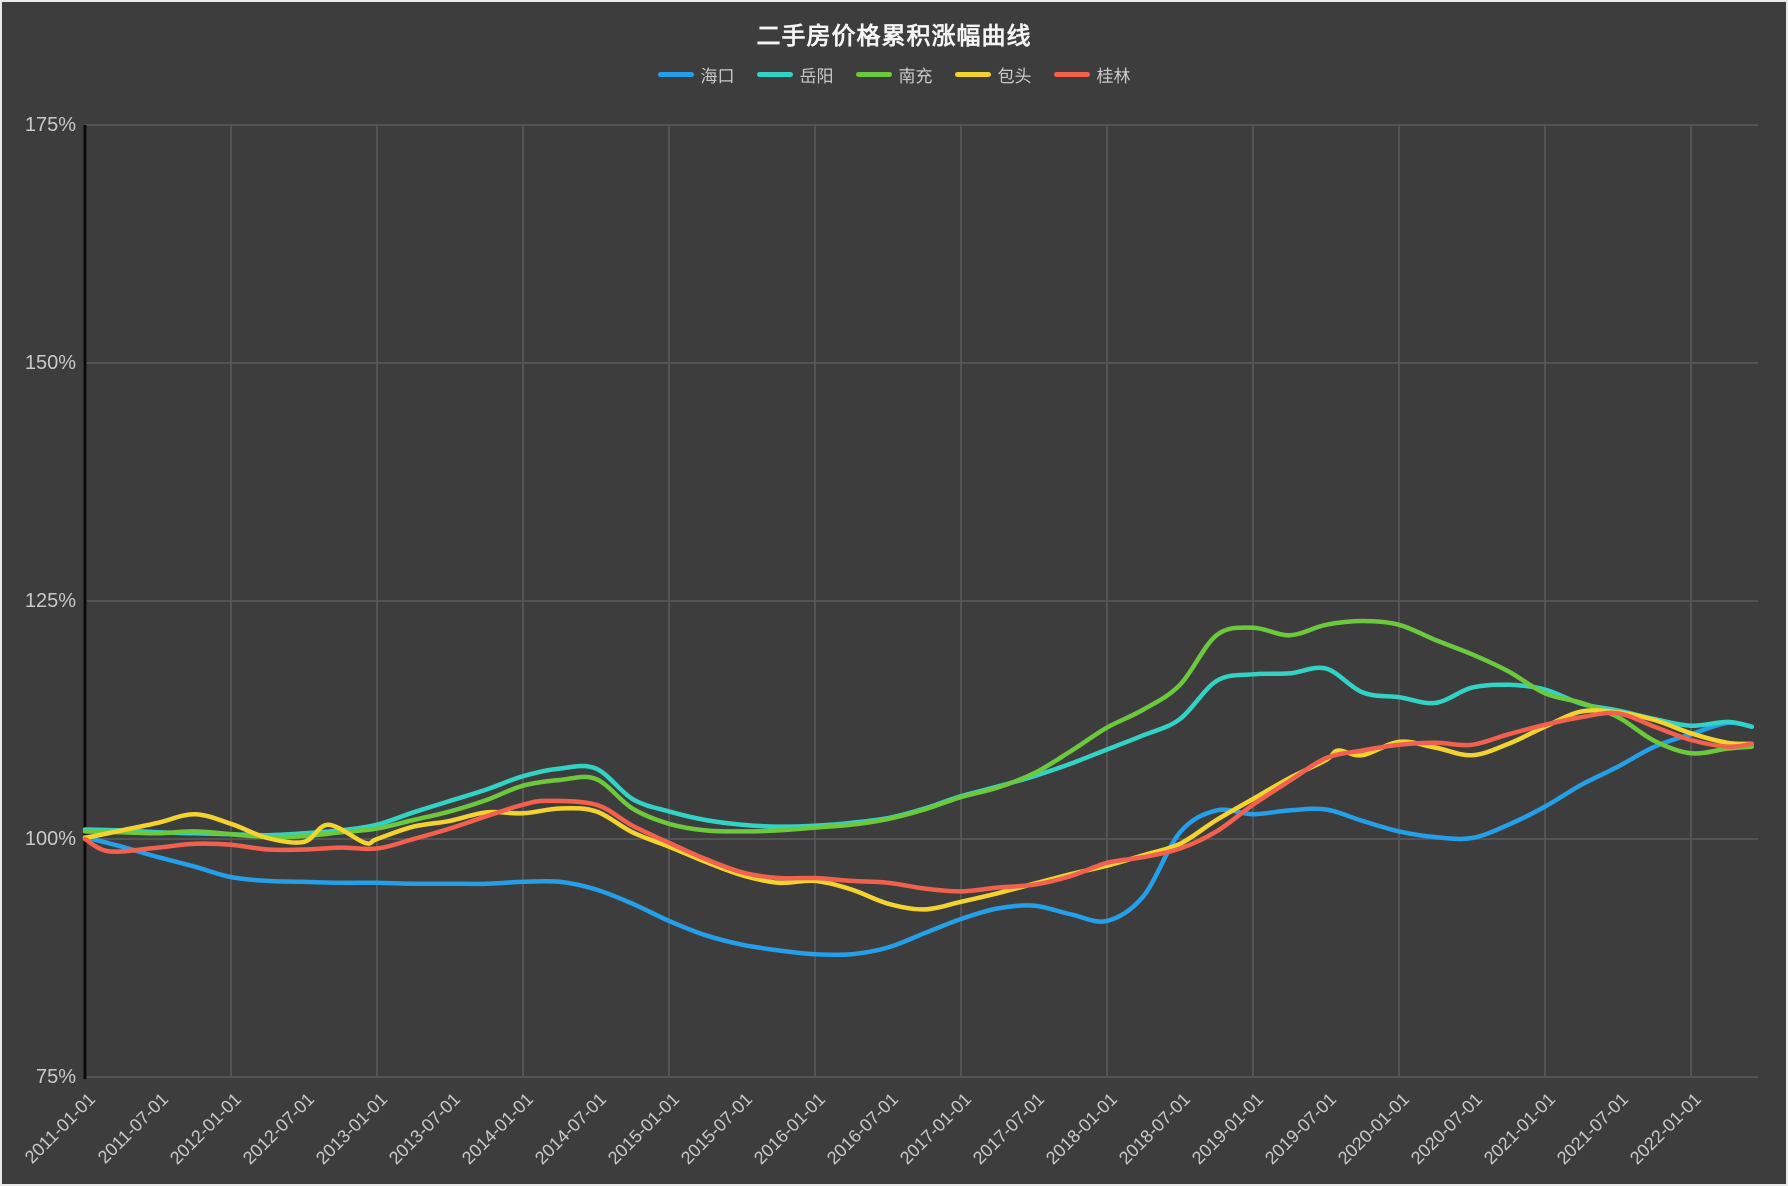  Describe the element at coordinates (894, 36) in the screenshot. I see `chart-title: 二手房价格累积涨幅曲线` at that location.